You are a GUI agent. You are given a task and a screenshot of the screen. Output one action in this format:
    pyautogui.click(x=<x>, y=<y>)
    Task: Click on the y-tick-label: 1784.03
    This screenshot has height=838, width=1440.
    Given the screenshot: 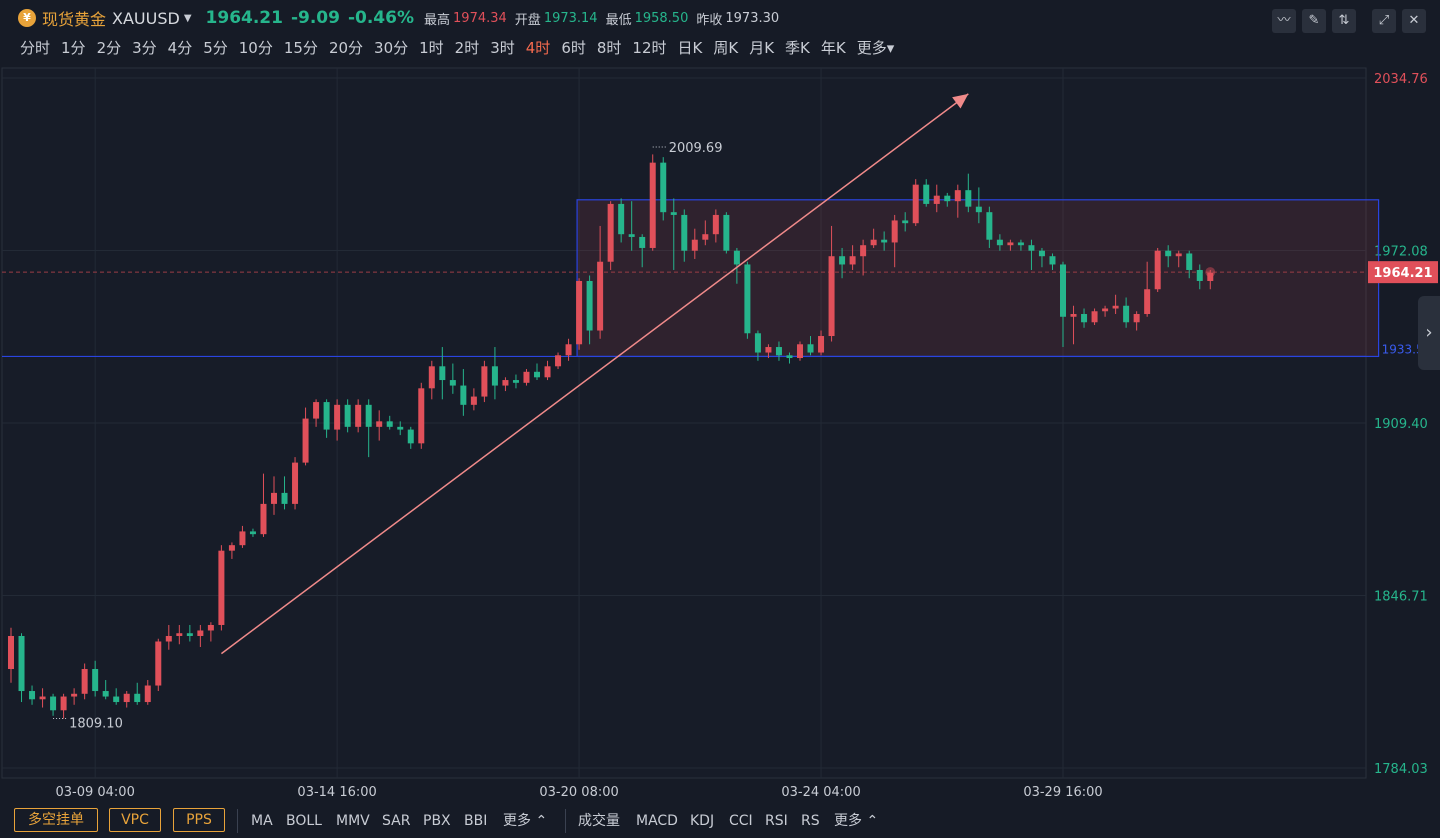 What is the action you would take?
    pyautogui.click(x=1401, y=769)
    